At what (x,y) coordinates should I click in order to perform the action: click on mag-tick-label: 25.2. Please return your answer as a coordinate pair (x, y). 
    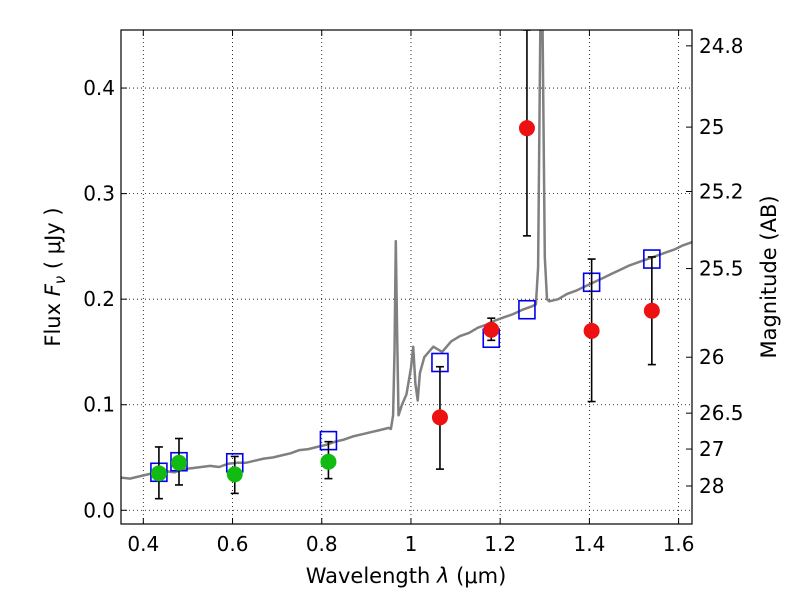
    Looking at the image, I should click on (721, 192).